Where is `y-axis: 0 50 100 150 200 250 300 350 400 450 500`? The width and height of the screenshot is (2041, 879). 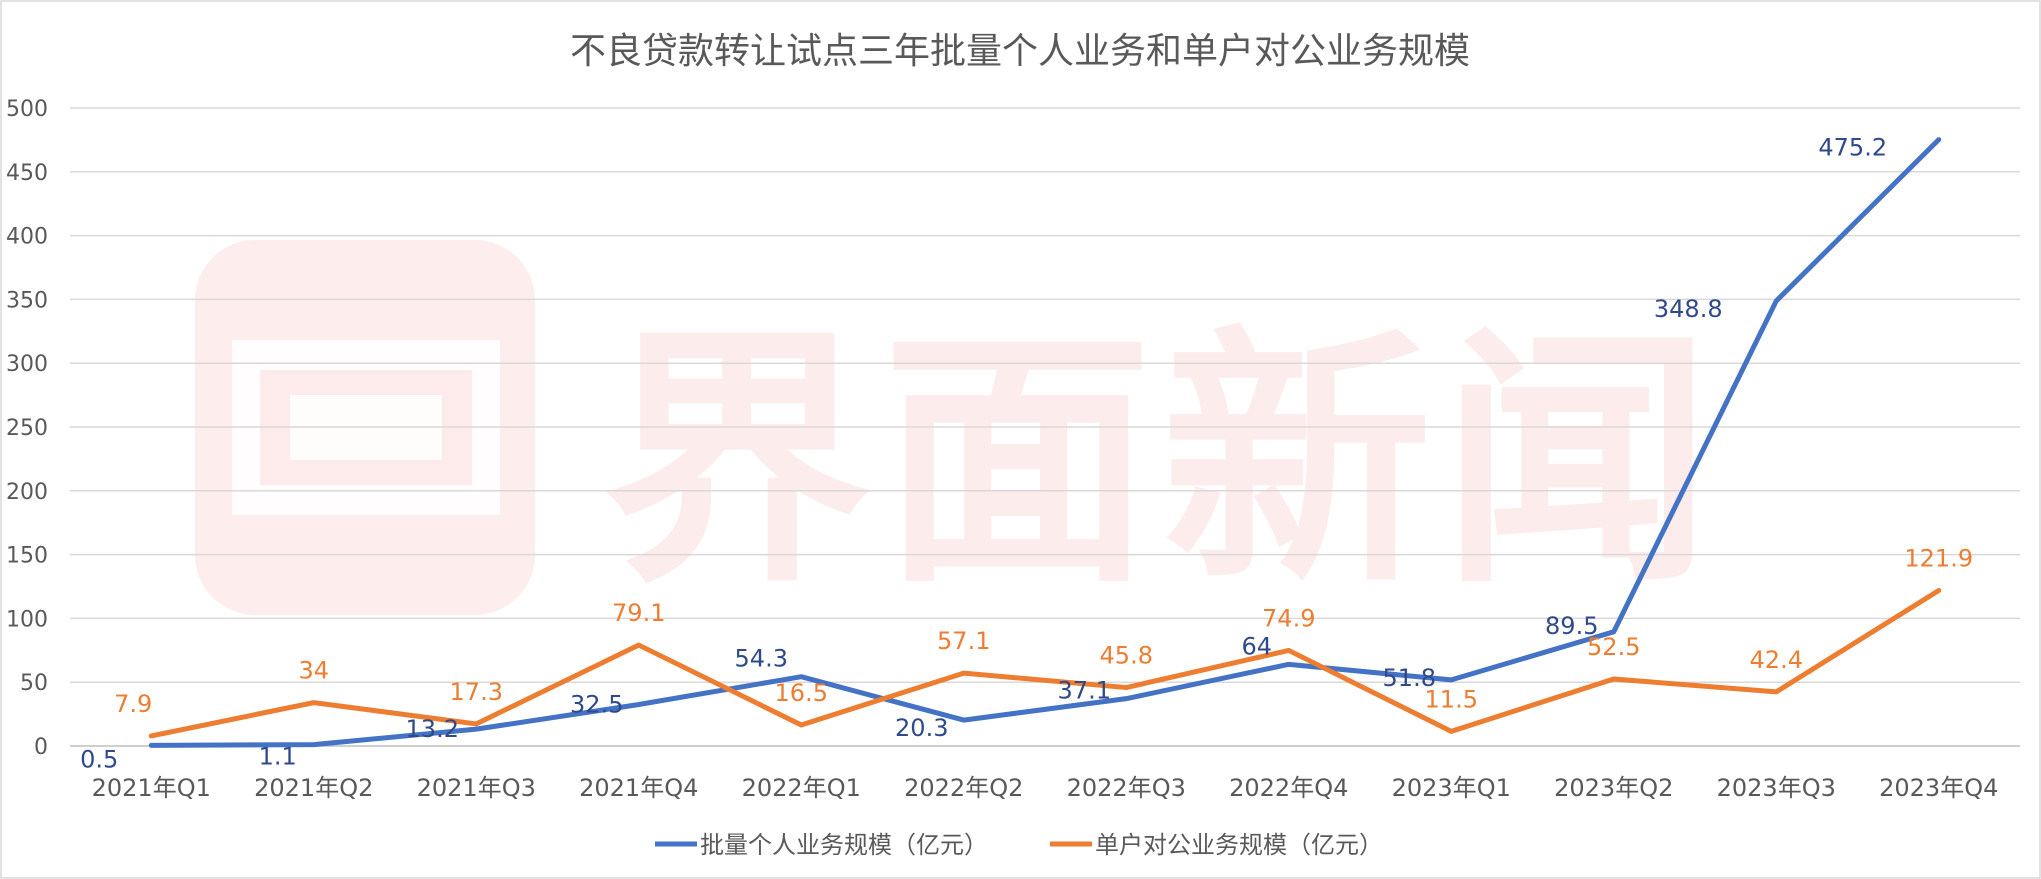
y-axis: 0 50 100 150 200 250 300 350 400 450 500 is located at coordinates (27, 428).